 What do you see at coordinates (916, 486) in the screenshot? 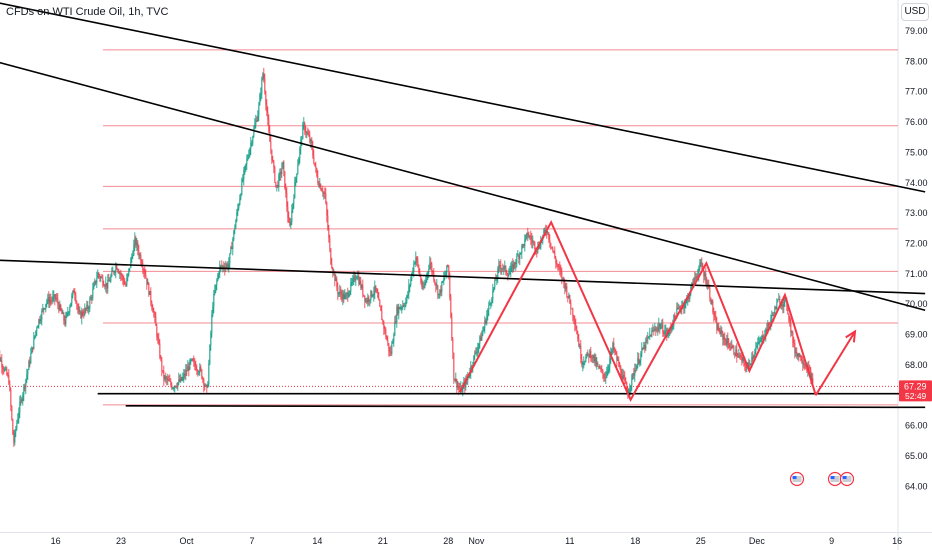
I see `price-tick-label: 64.00` at bounding box center [916, 486].